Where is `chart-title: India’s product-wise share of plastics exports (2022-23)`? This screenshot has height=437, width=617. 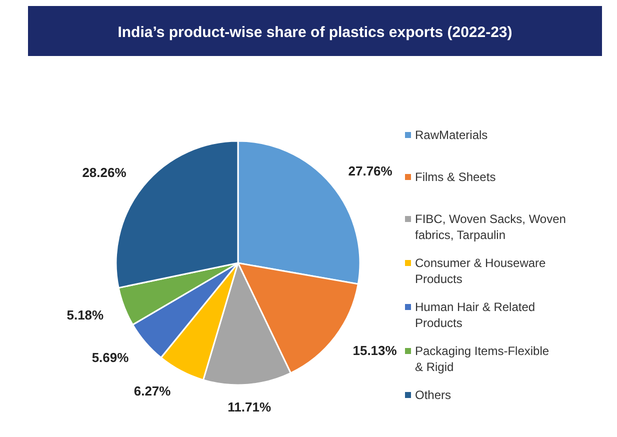
chart-title: India’s product-wise share of plastics exports (2022-23) is located at coordinates (315, 32).